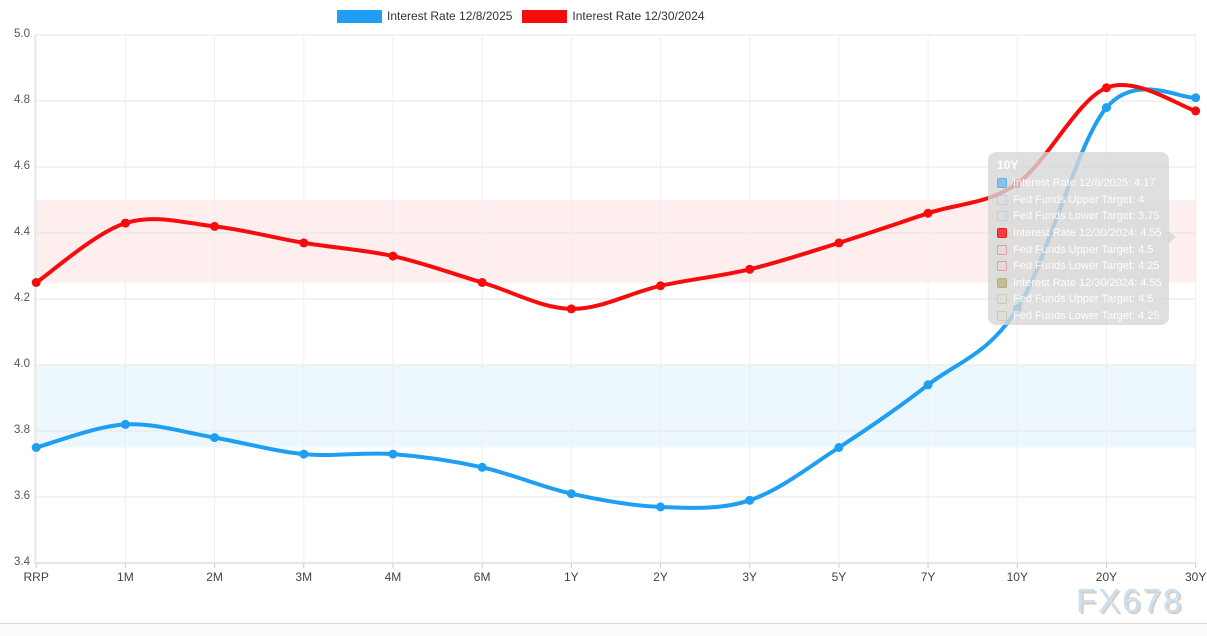 The height and width of the screenshot is (636, 1207). I want to click on tooltip-title: 10Y, so click(1008, 165).